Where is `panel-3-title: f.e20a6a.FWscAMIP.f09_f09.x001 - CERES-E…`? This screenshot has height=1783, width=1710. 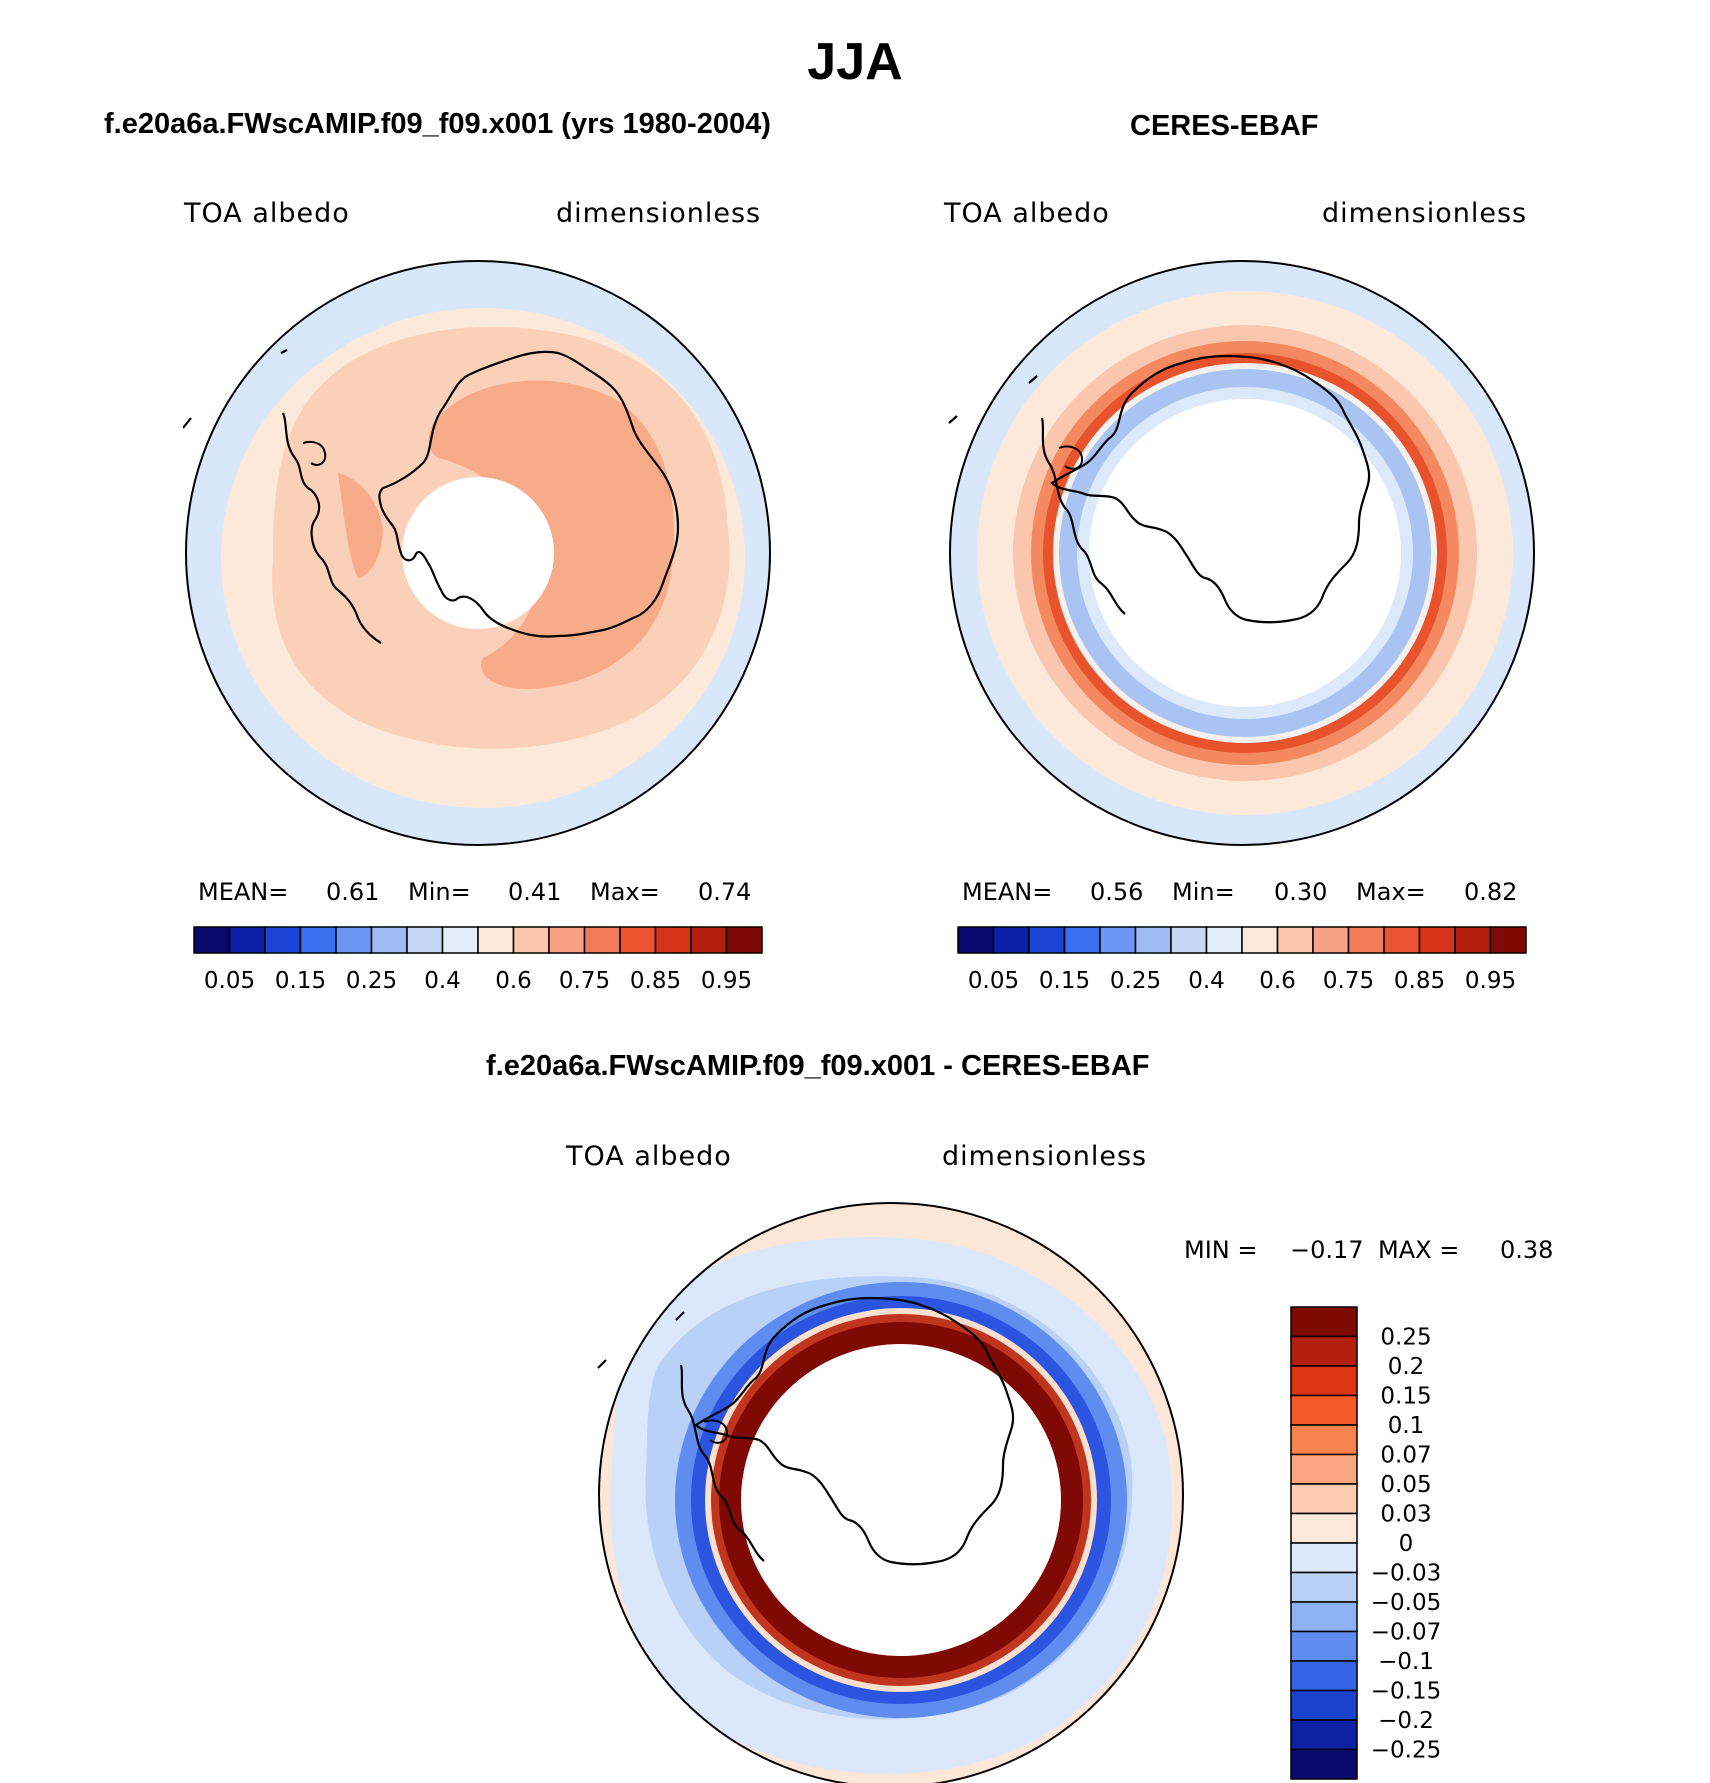 panel-3-title: f.e20a6a.FWscAMIP.f09_f09.x001 - CERES-E… is located at coordinates (818, 1066).